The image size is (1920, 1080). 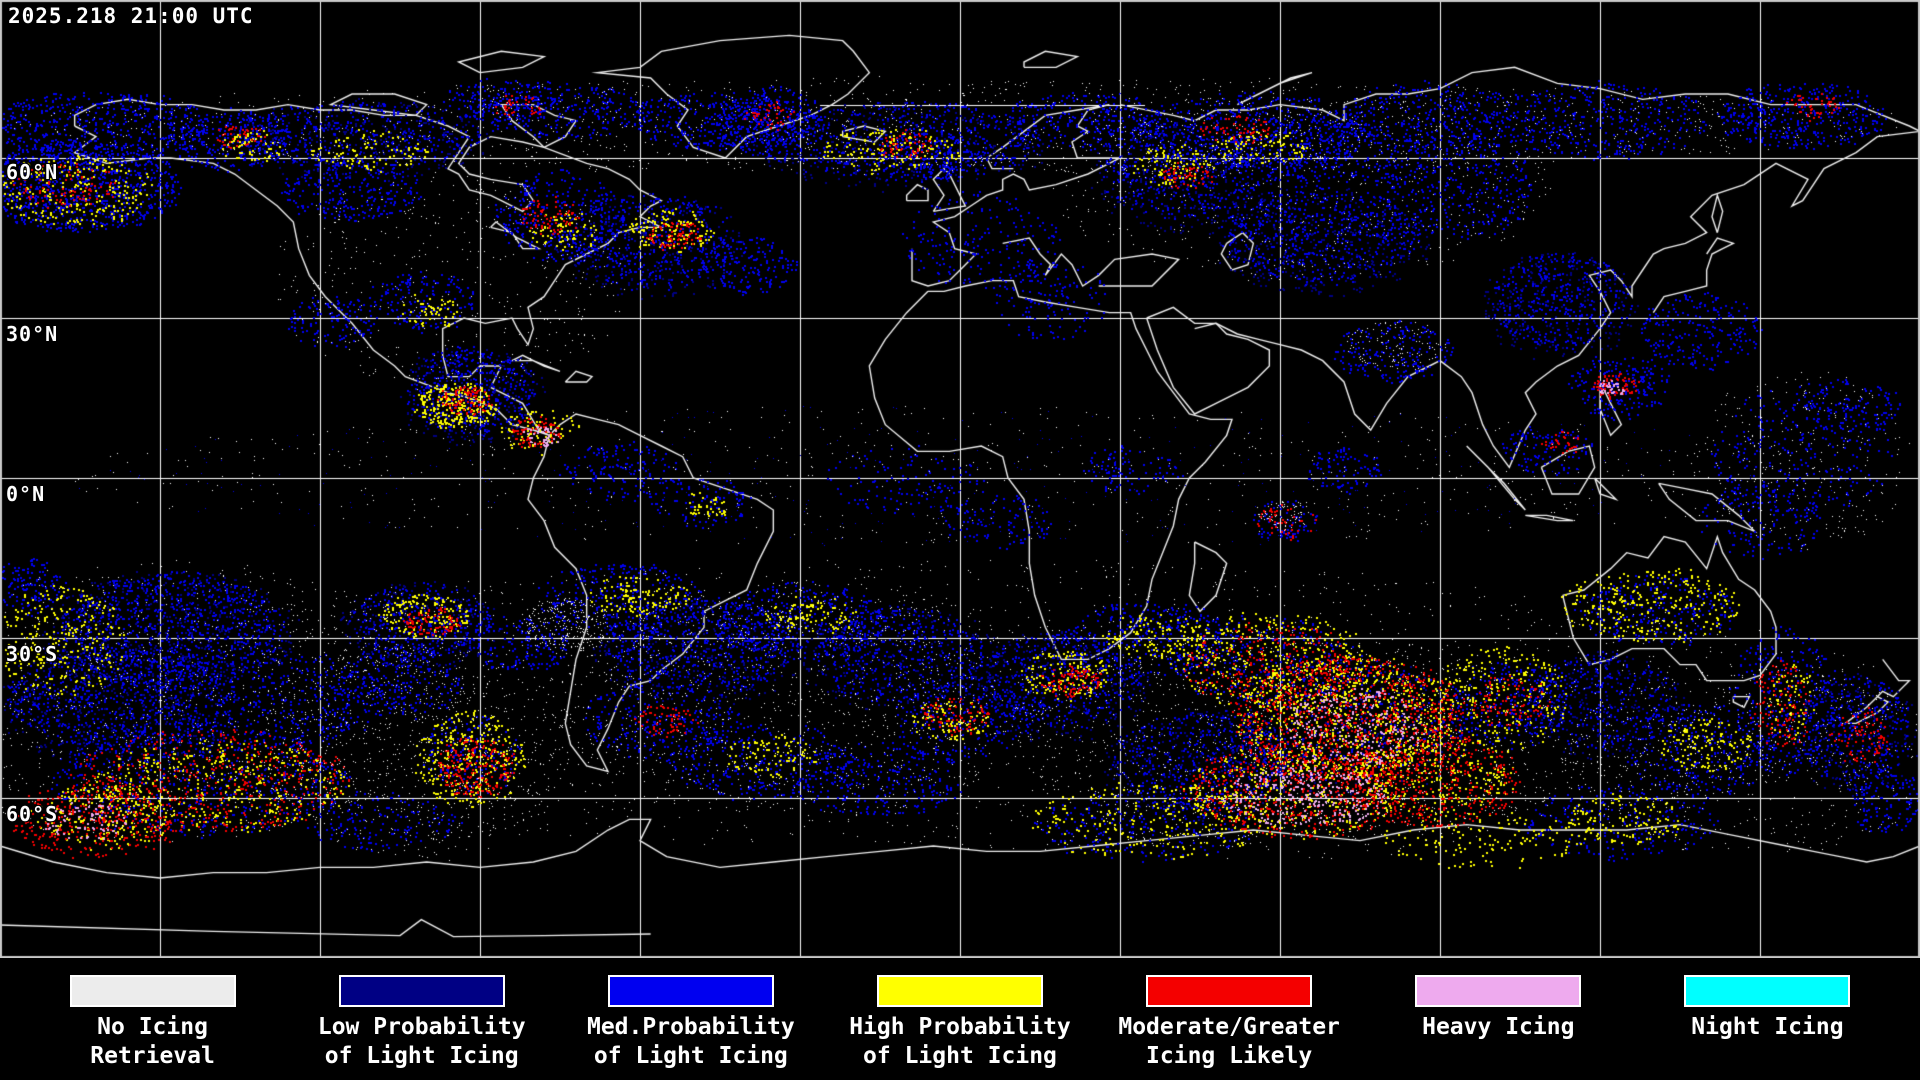 I want to click on latitude-label: 60°N, so click(x=32, y=172).